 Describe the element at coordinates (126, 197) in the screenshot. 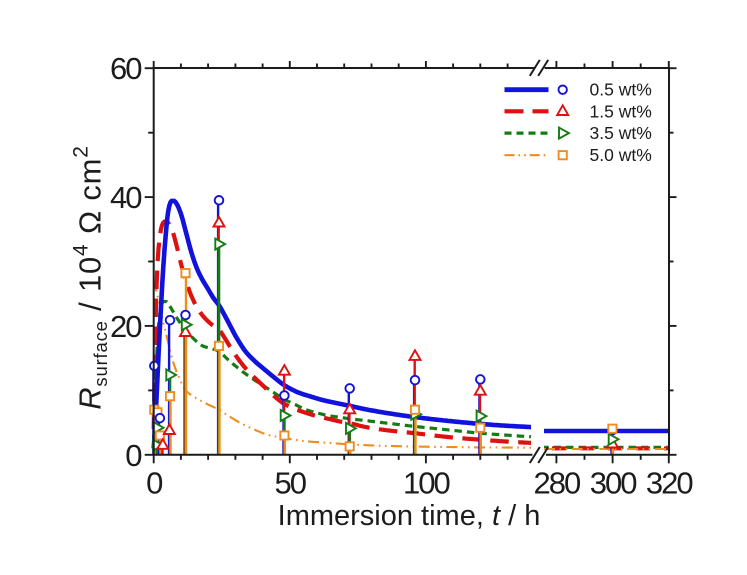

I see `svg-text: 40` at that location.